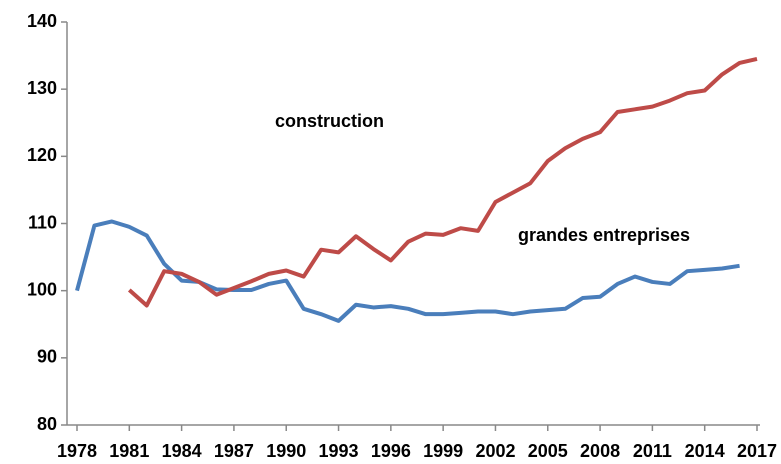 The width and height of the screenshot is (781, 464). What do you see at coordinates (77, 451) in the screenshot?
I see `x-tick-label: 1978` at bounding box center [77, 451].